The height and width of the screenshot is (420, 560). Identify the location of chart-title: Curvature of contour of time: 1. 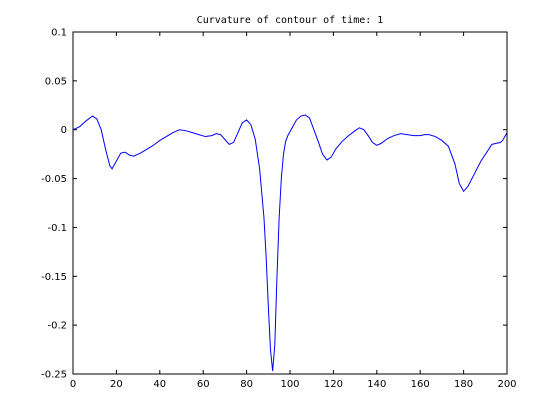
(290, 20).